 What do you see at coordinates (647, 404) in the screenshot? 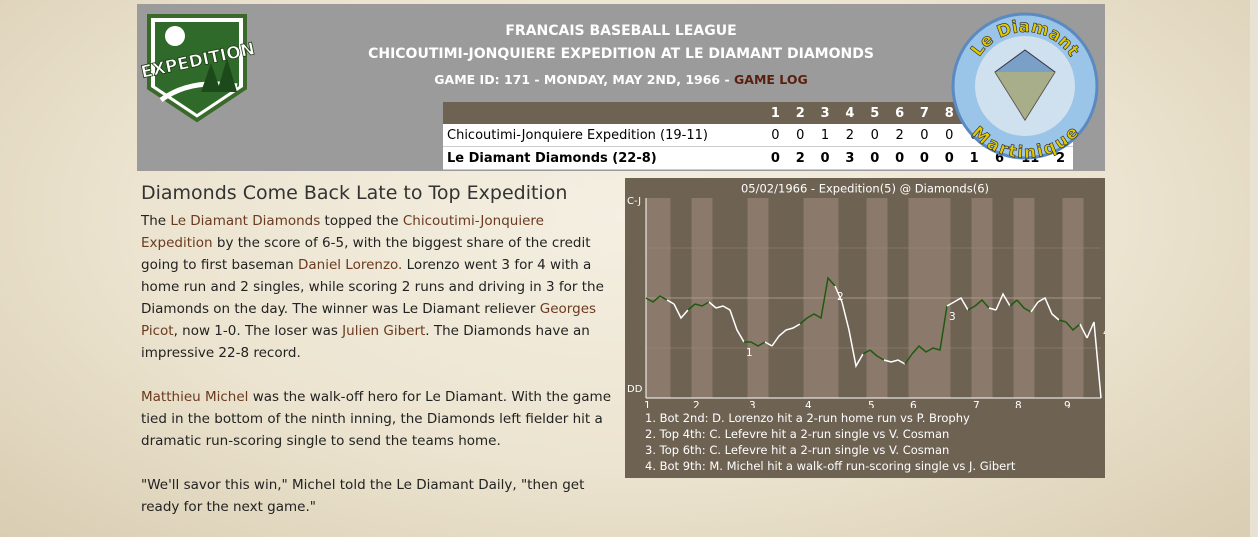
I see `inning-label: 1` at bounding box center [647, 404].